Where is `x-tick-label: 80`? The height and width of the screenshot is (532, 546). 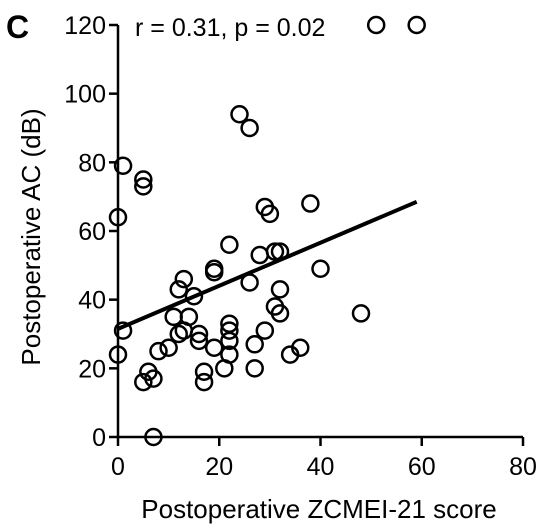
x-tick-label: 80 is located at coordinates (523, 467).